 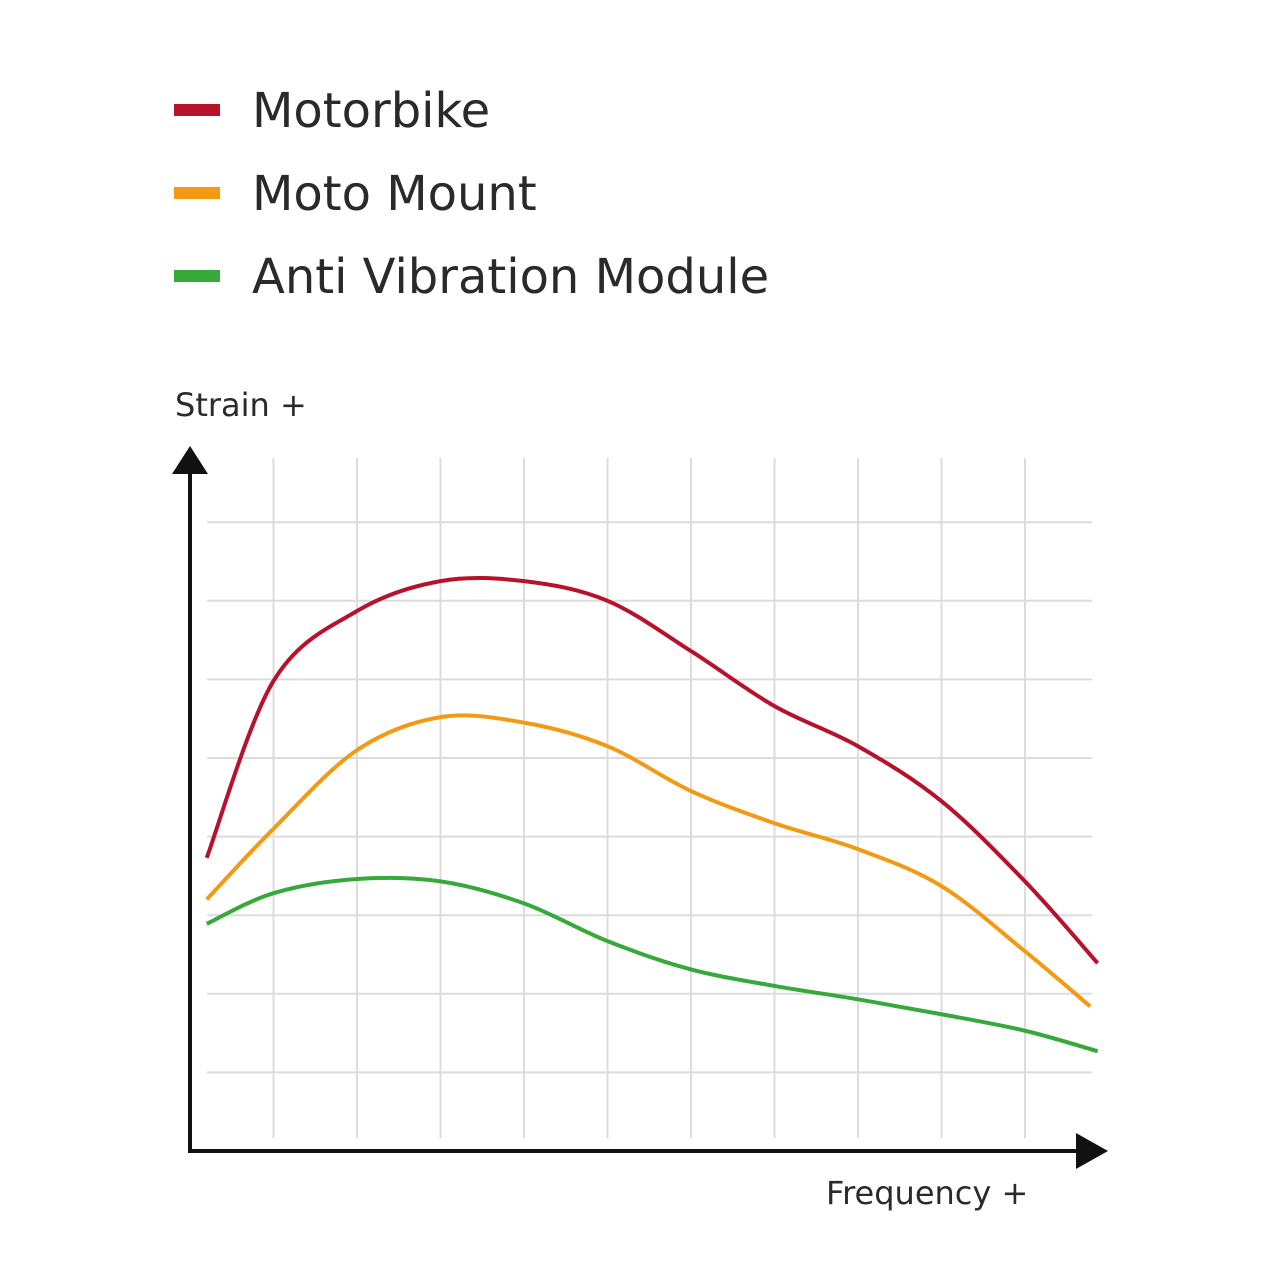 What do you see at coordinates (927, 1193) in the screenshot?
I see `x-axis-label: Frequency +` at bounding box center [927, 1193].